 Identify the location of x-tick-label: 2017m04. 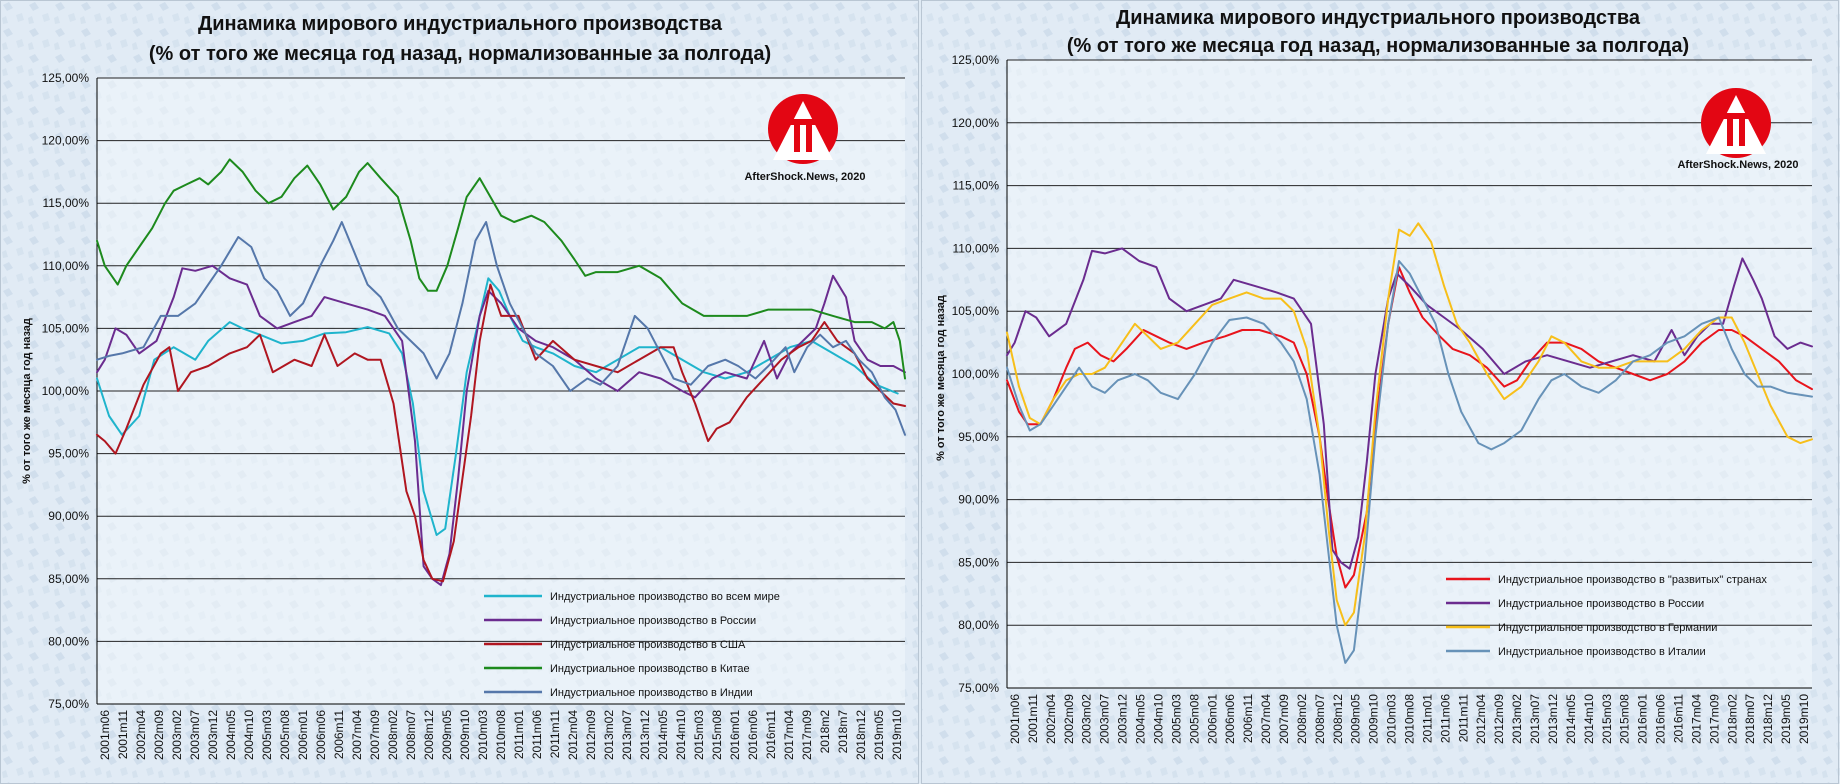
(789, 735).